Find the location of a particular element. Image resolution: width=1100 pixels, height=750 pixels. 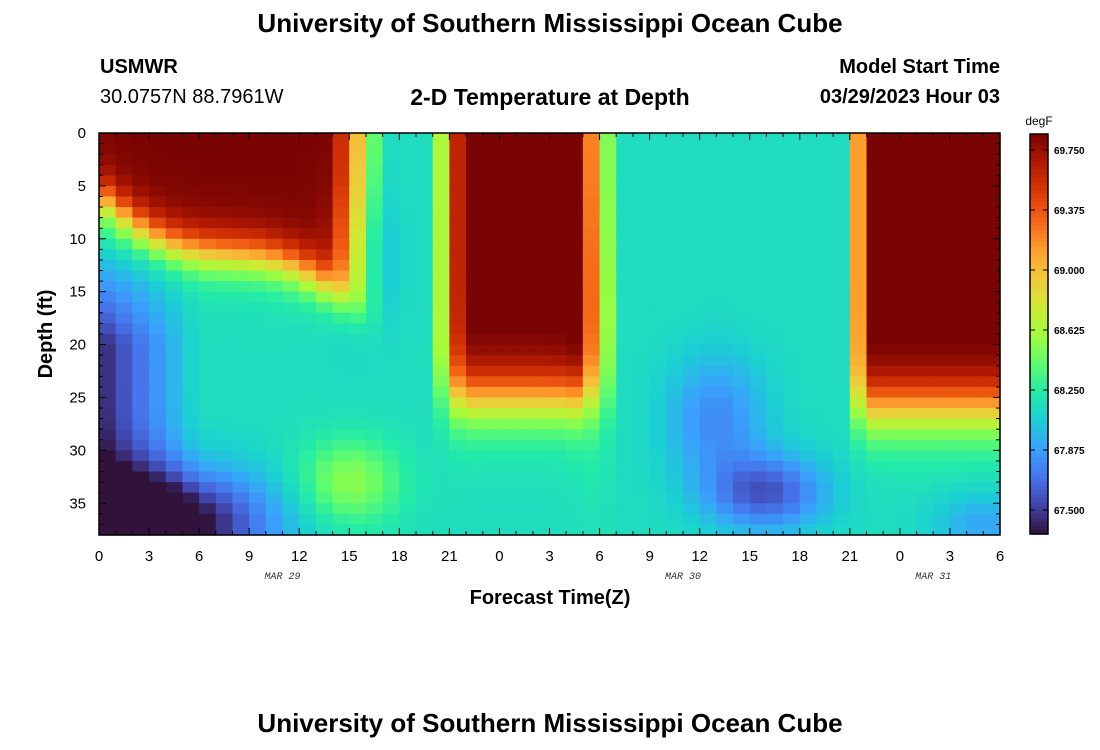

y-tick-label: 35 is located at coordinates (77, 503).